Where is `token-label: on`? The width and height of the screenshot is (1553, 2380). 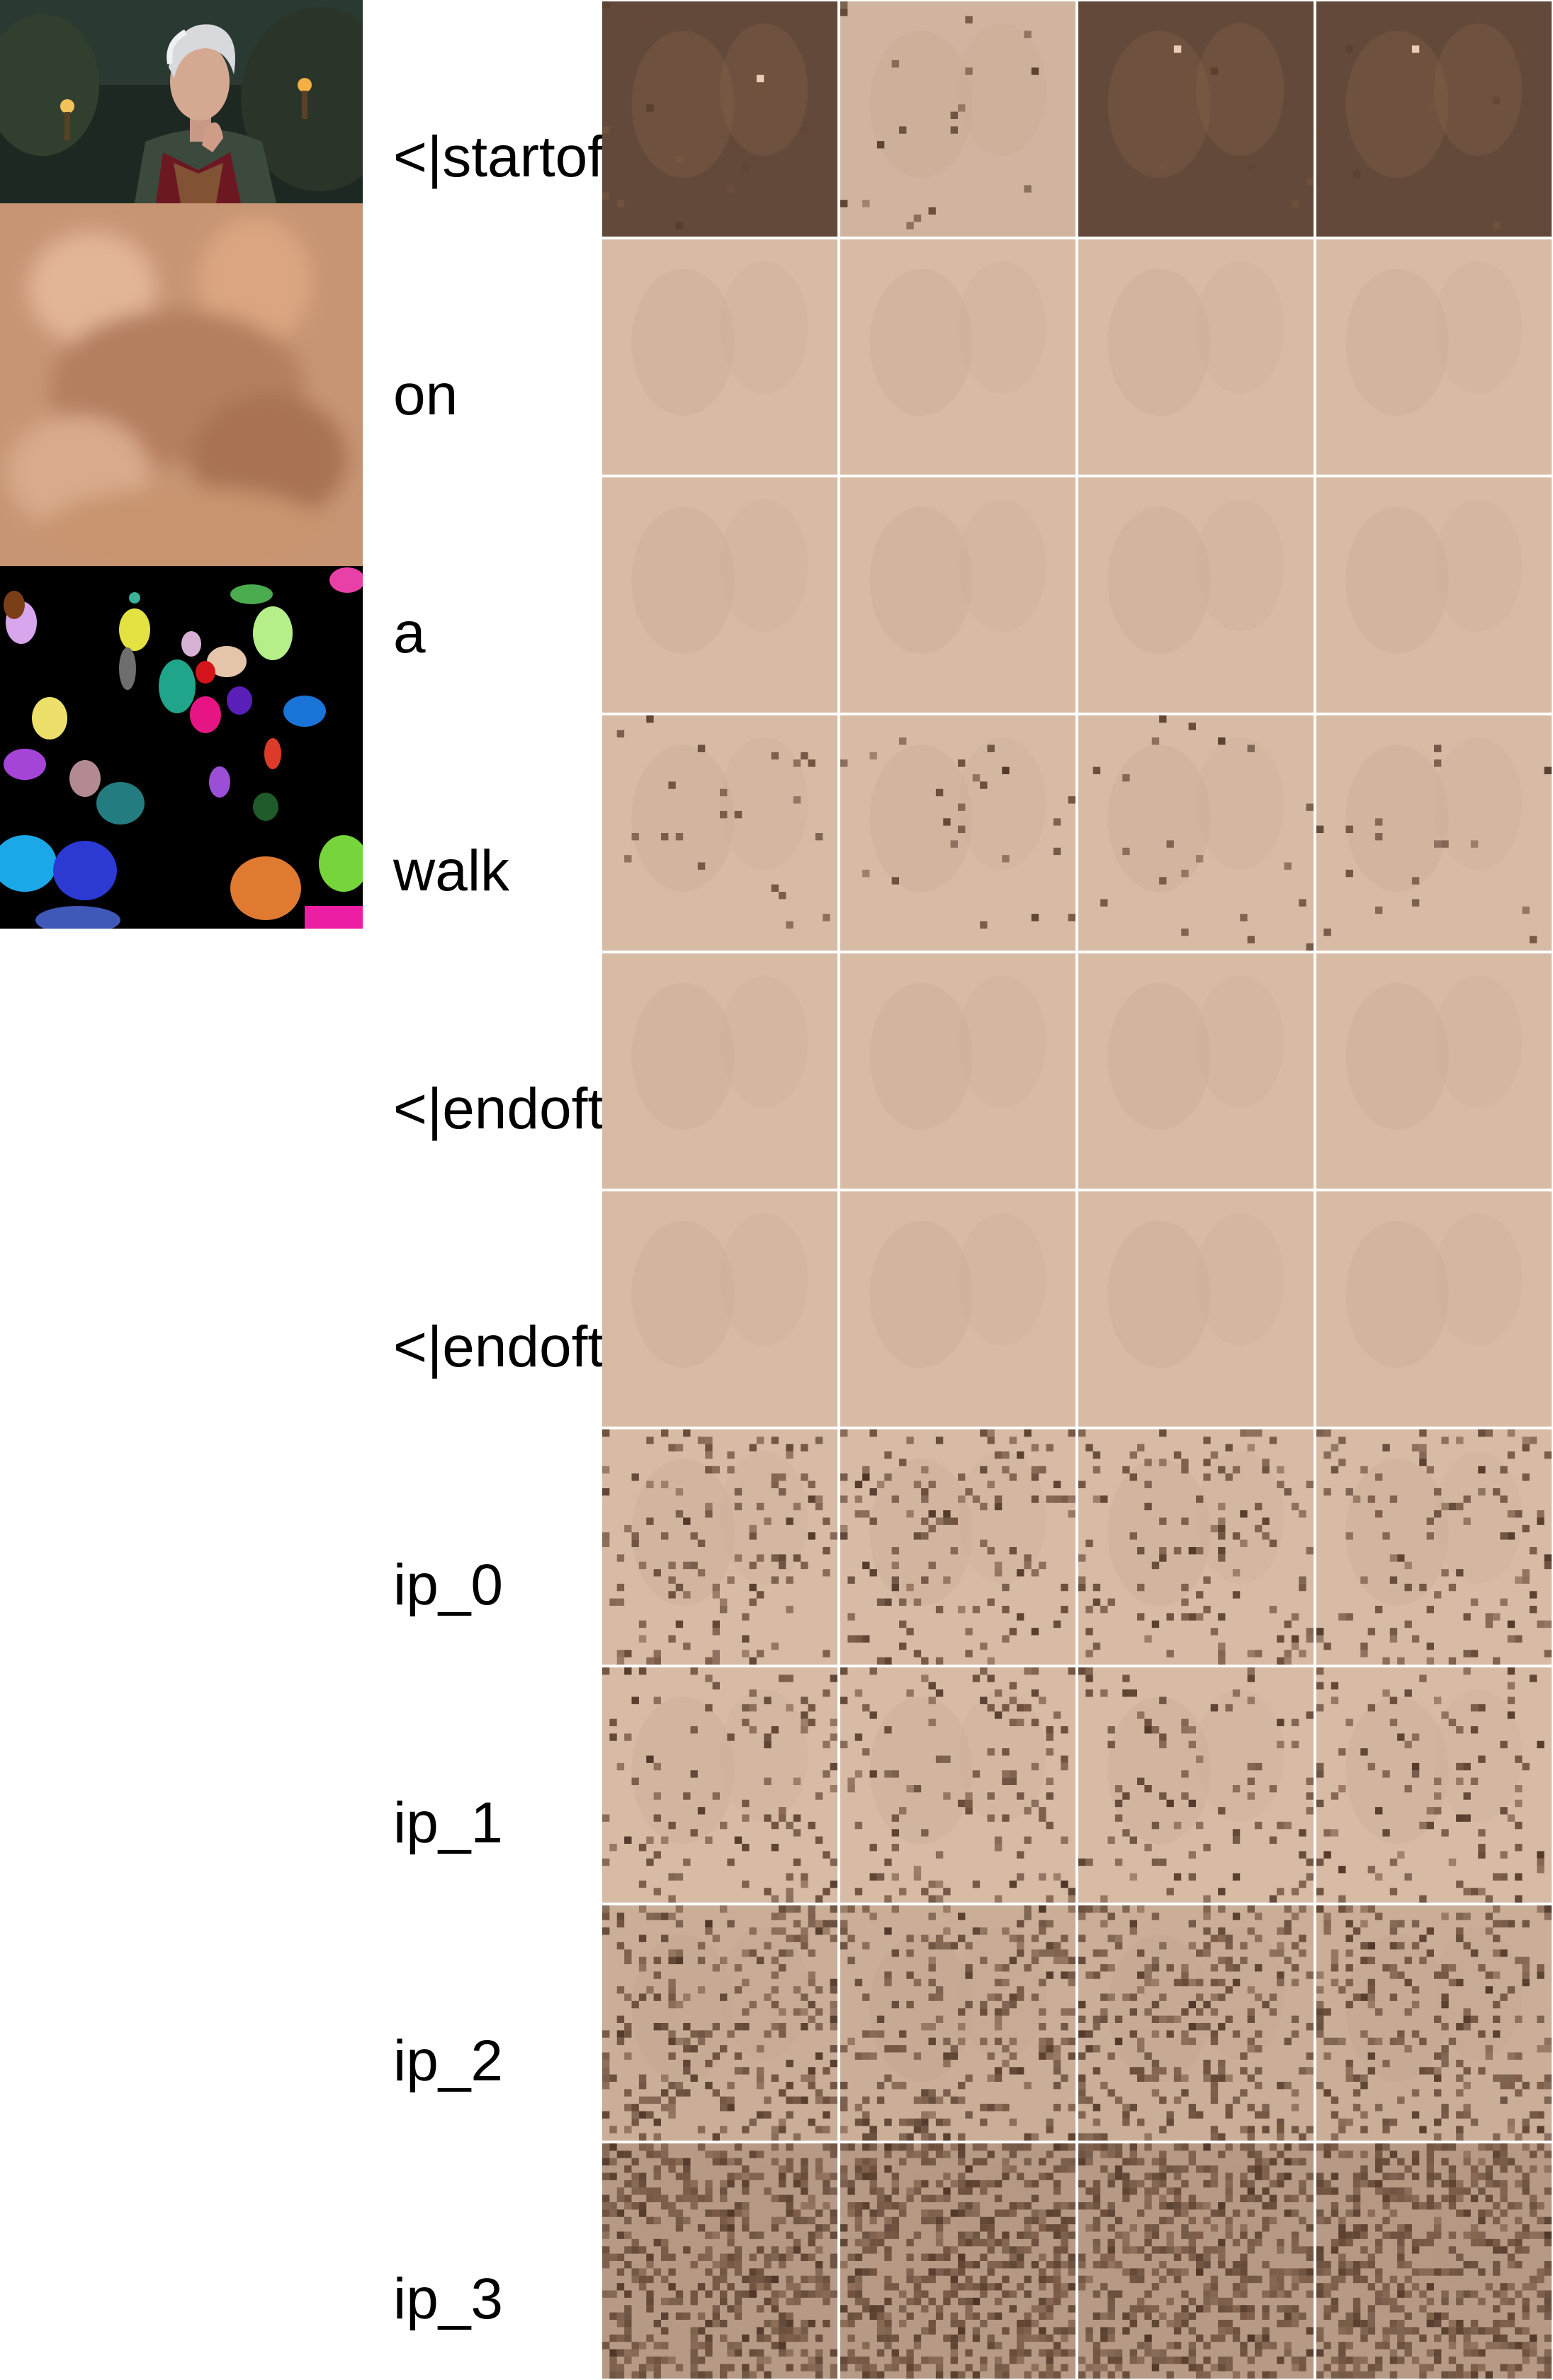
token-label: on is located at coordinates (425, 395).